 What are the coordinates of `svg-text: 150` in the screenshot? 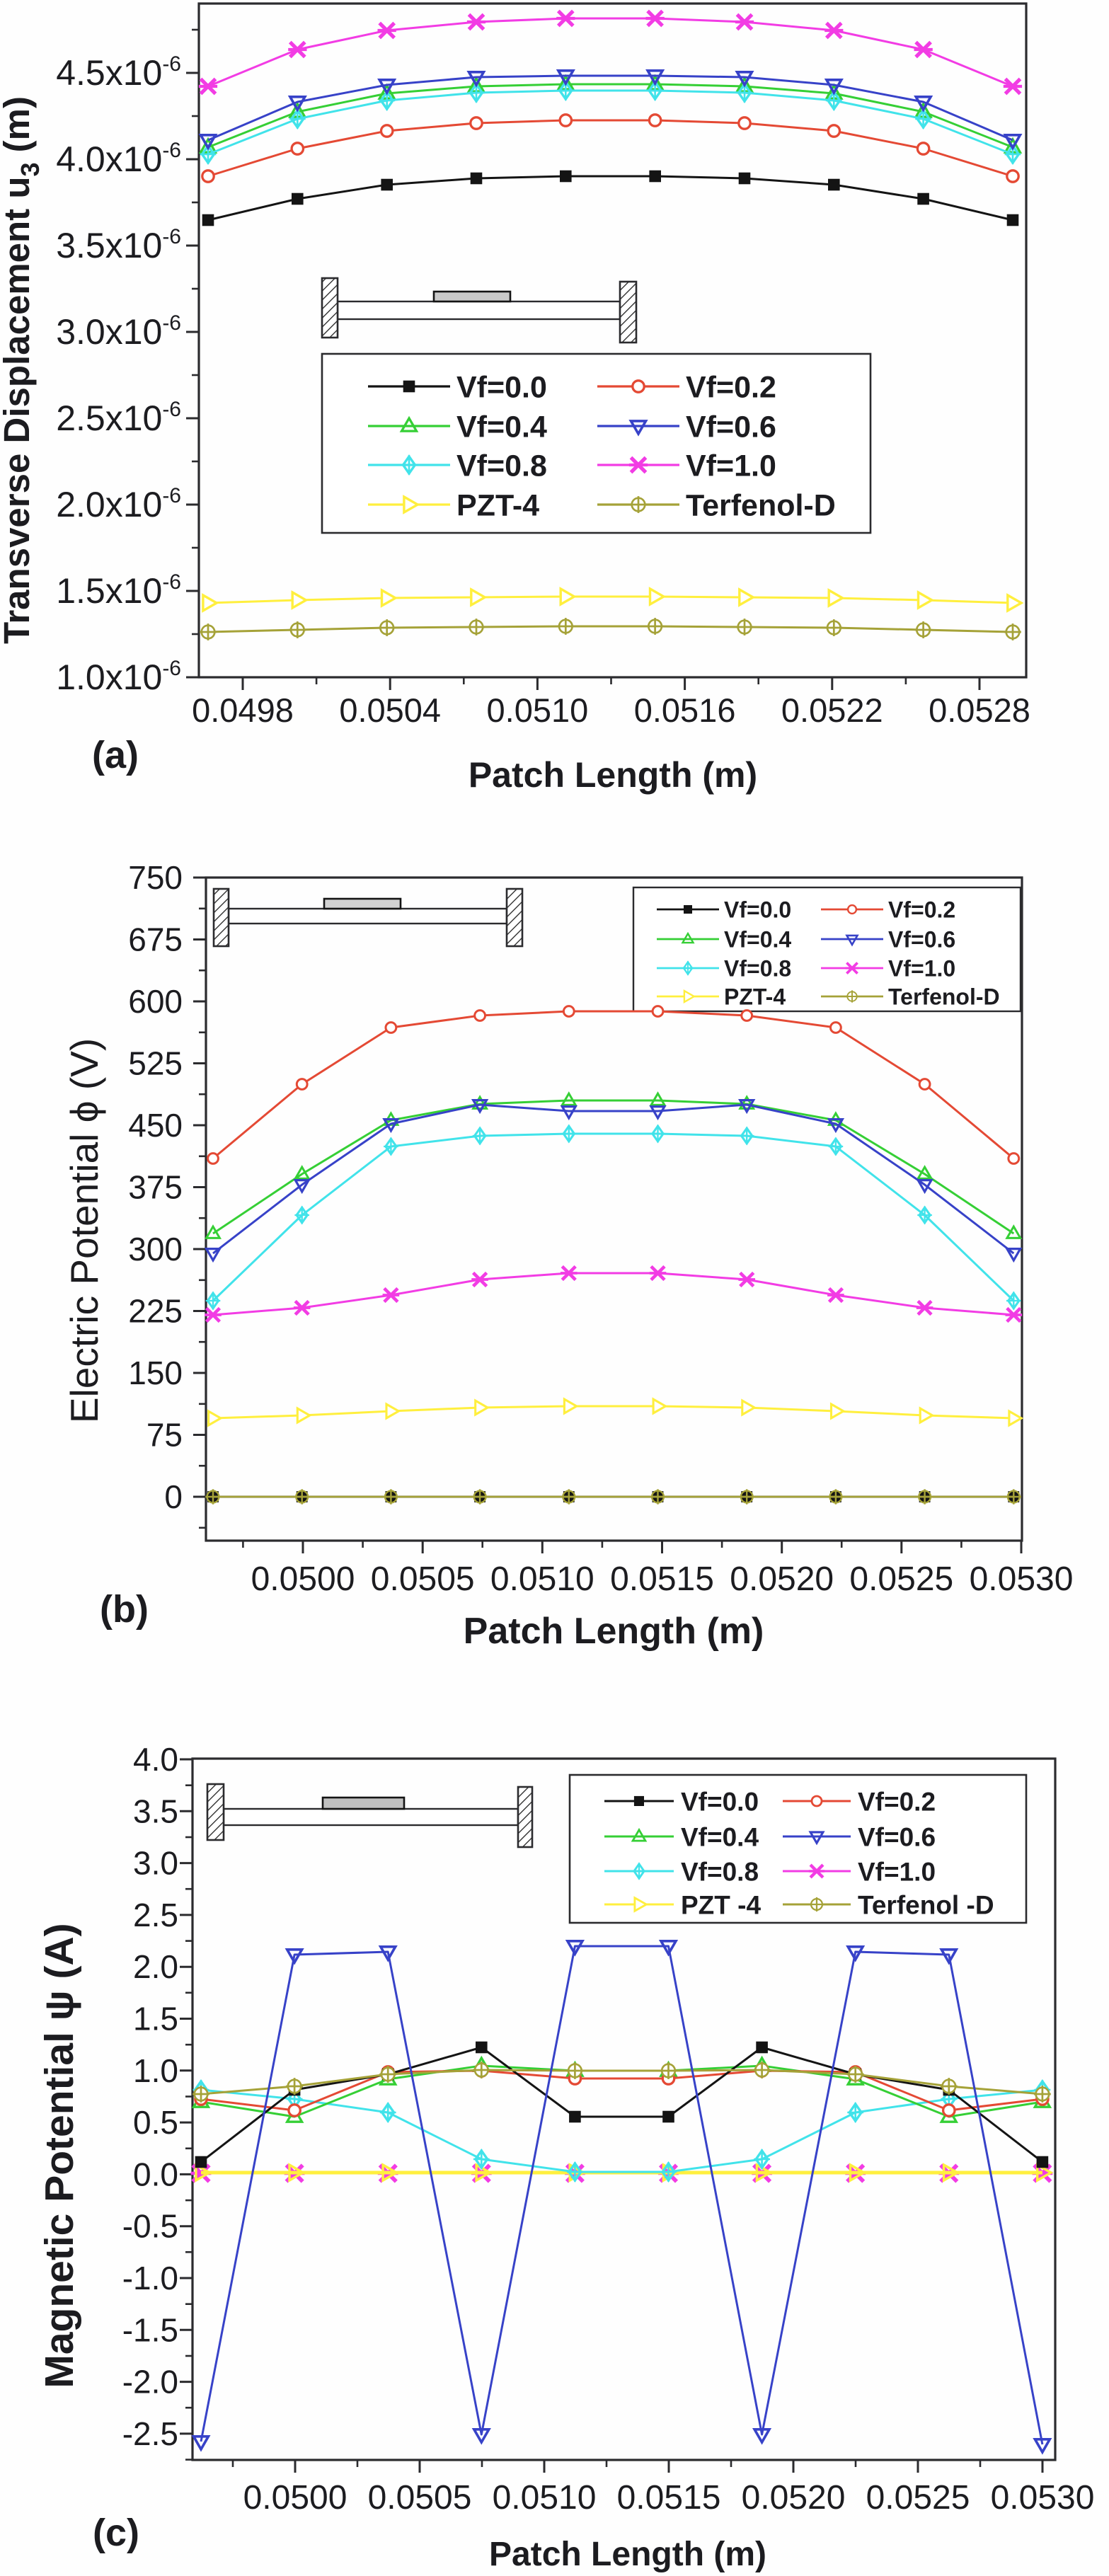 It's located at (155, 1373).